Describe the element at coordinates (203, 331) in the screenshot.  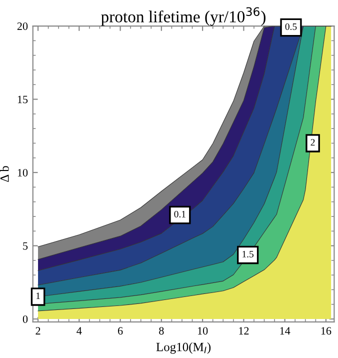
I see `x-tick-label: 10` at that location.